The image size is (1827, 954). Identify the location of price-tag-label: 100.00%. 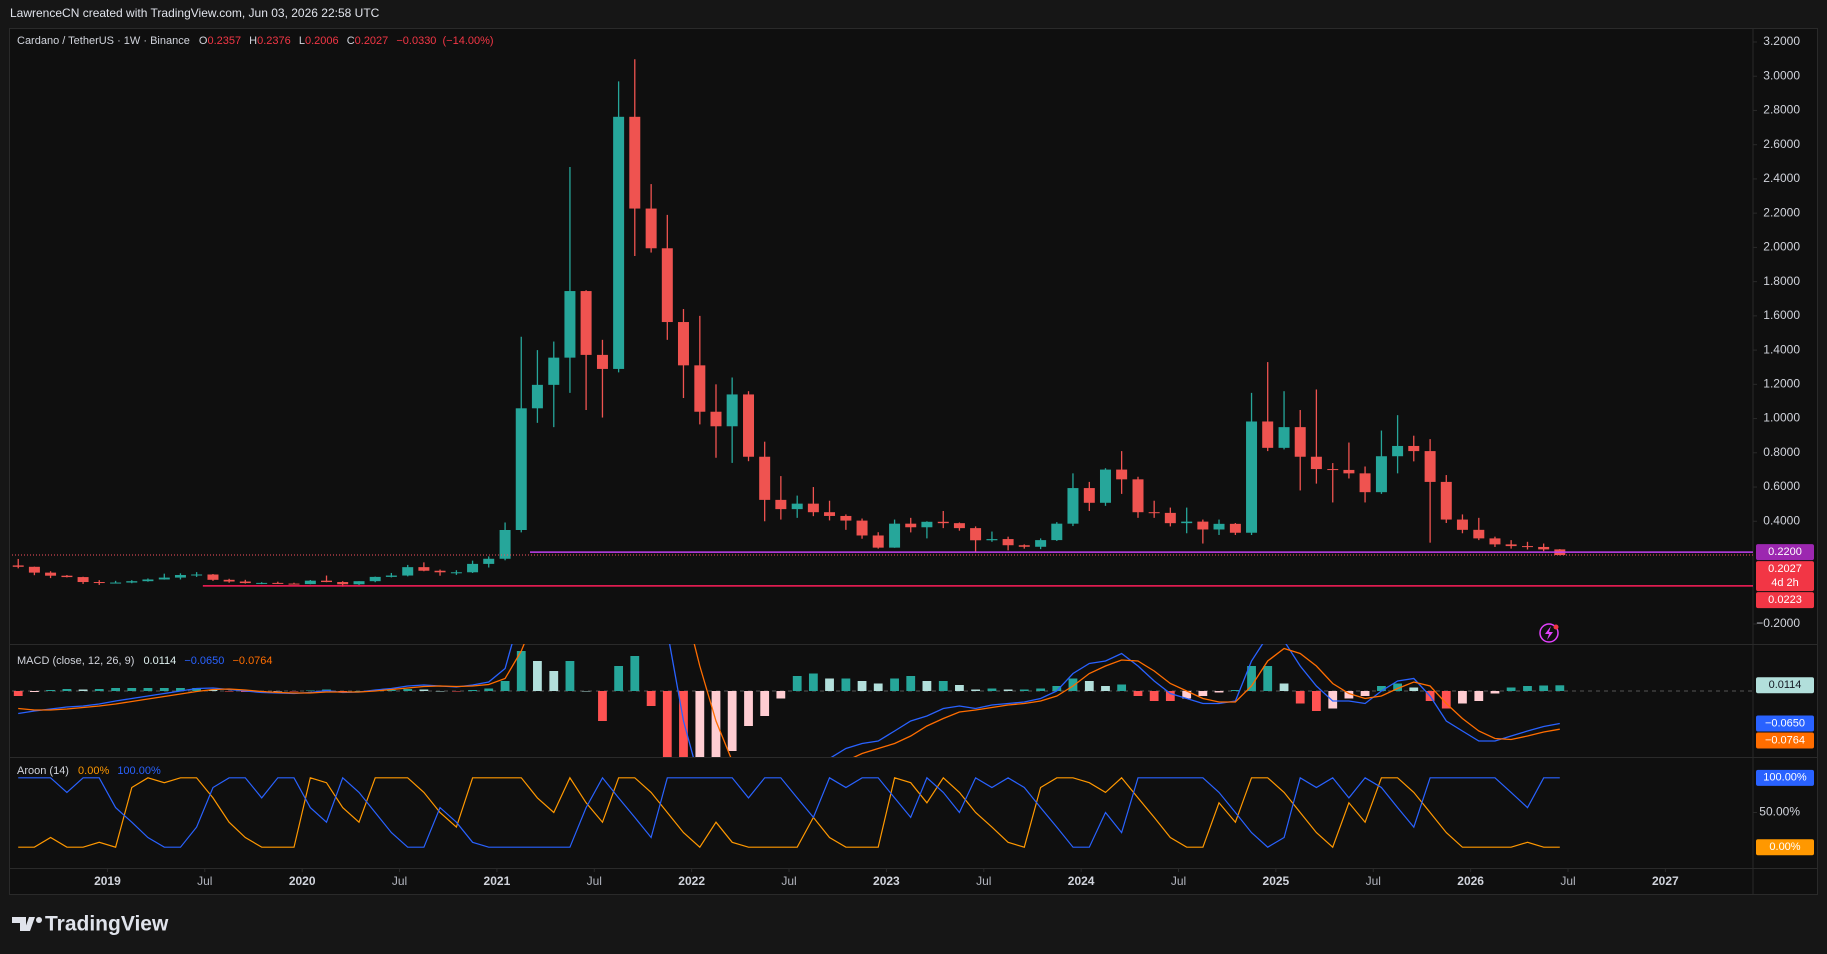
(1785, 778).